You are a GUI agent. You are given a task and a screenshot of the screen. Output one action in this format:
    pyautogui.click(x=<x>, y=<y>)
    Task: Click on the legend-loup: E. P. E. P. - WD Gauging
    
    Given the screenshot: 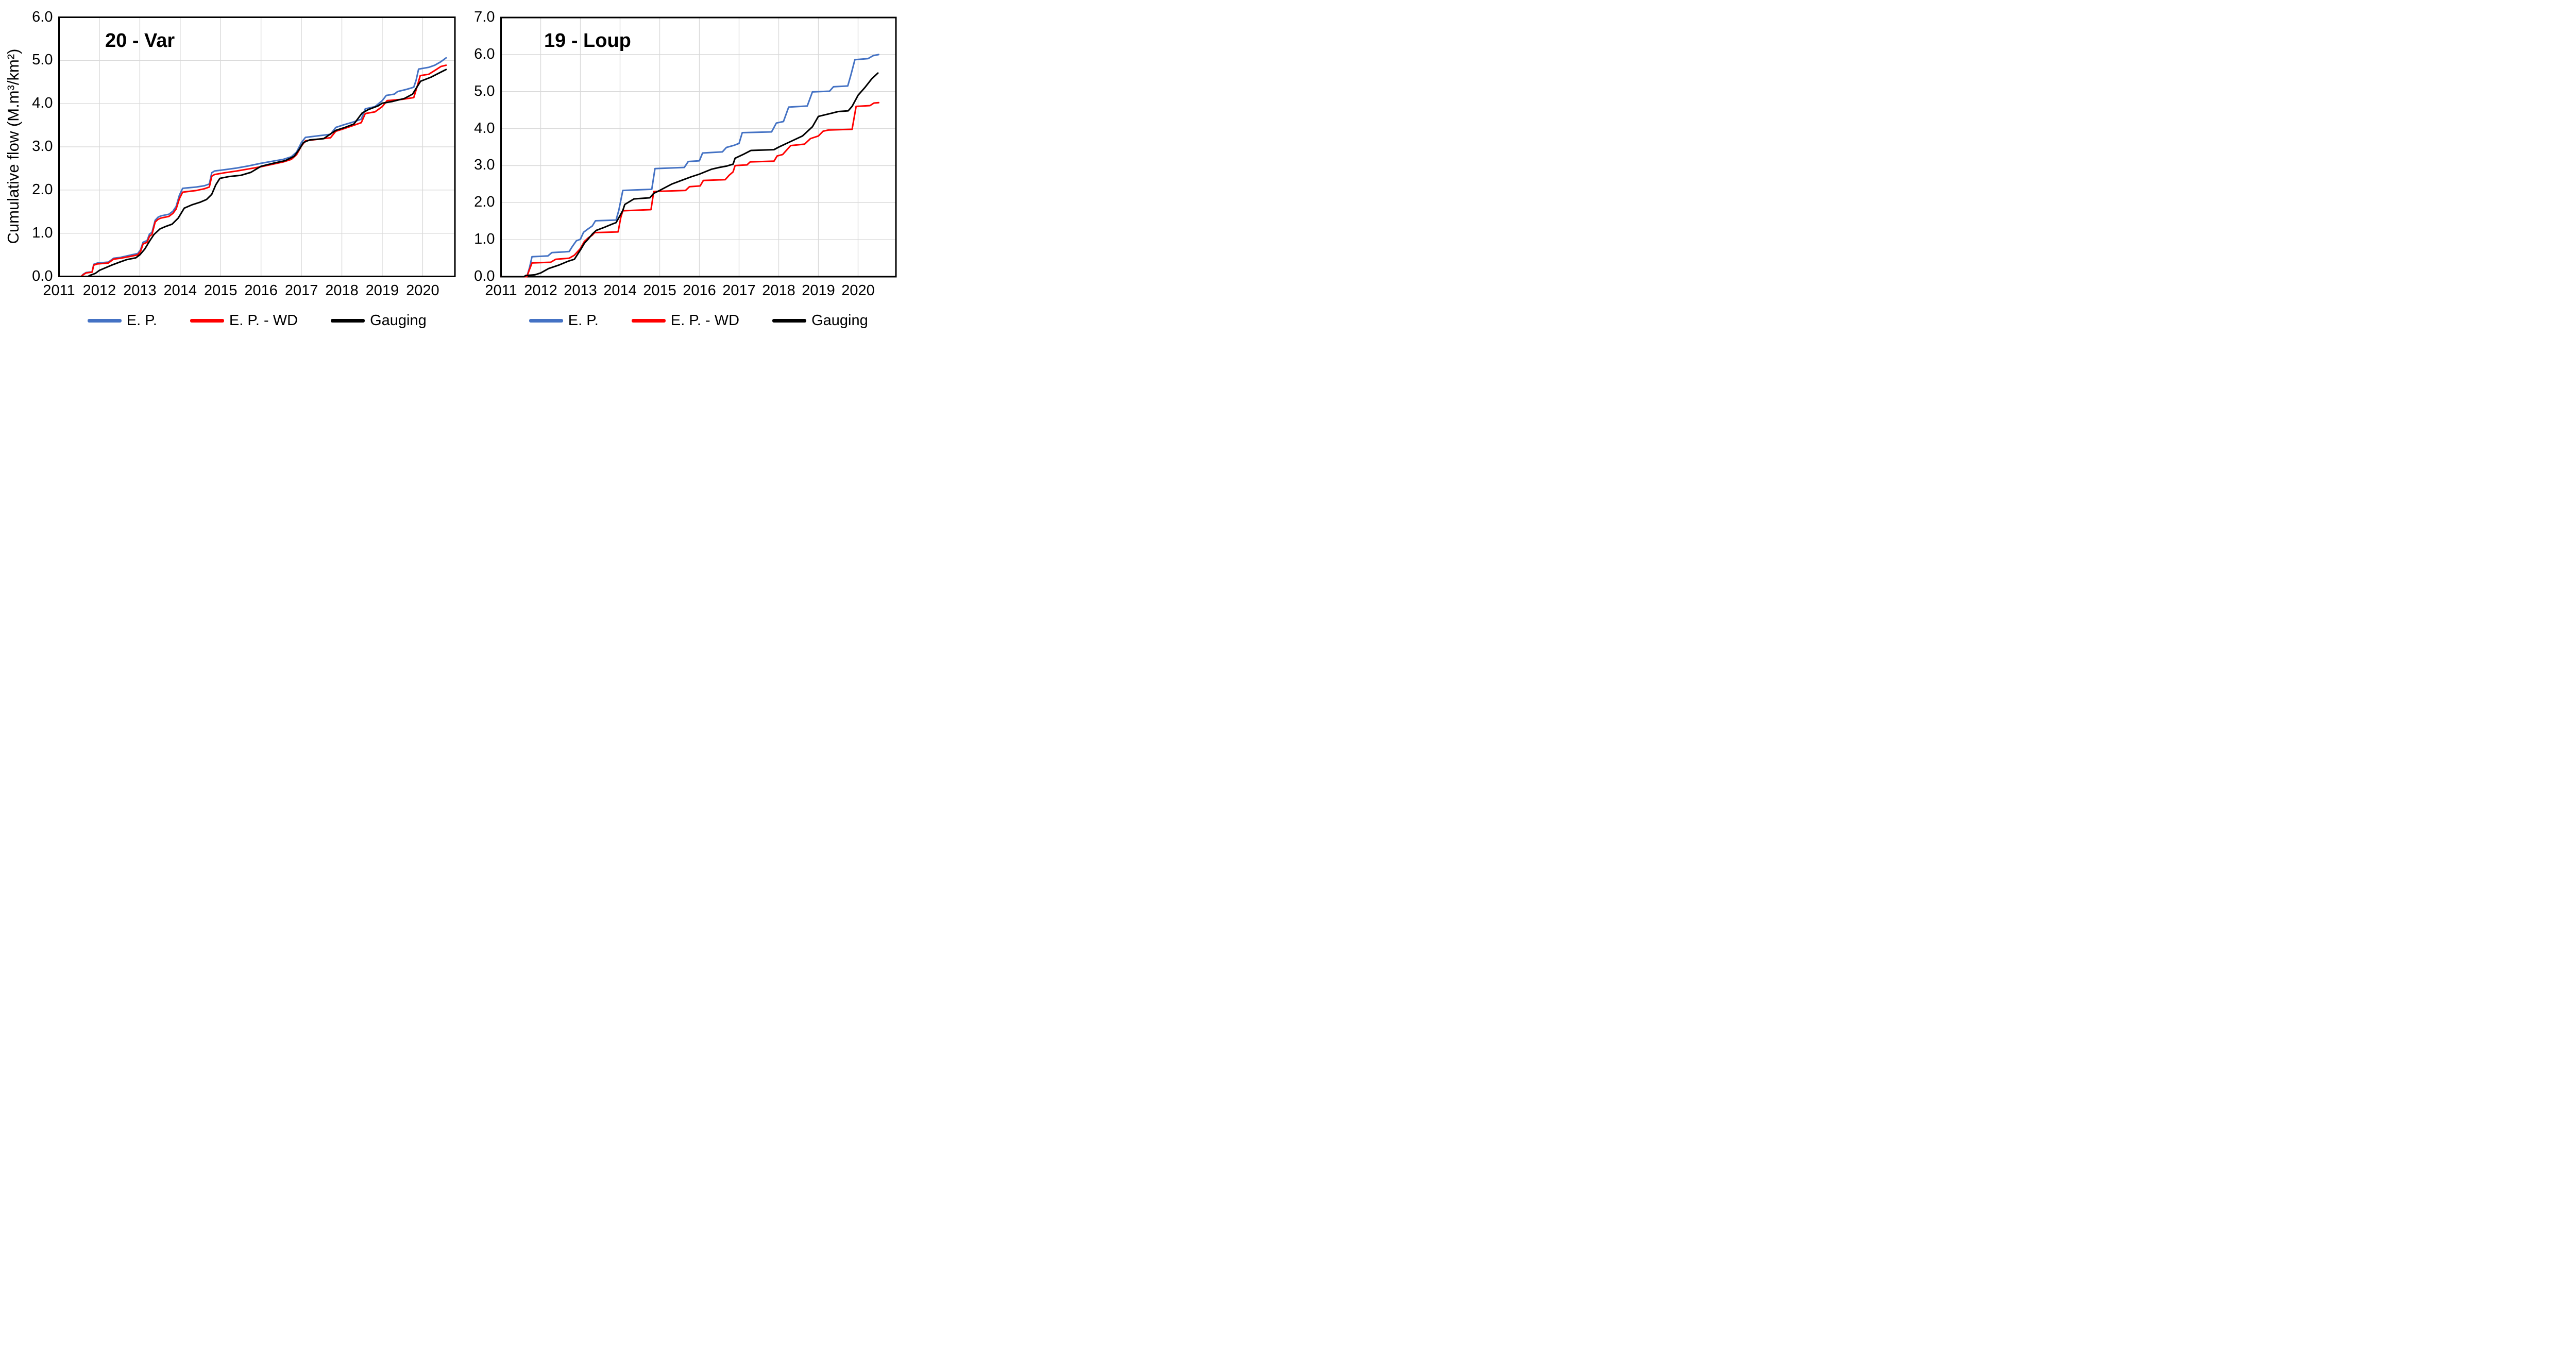 What is the action you would take?
    pyautogui.click(x=698, y=320)
    